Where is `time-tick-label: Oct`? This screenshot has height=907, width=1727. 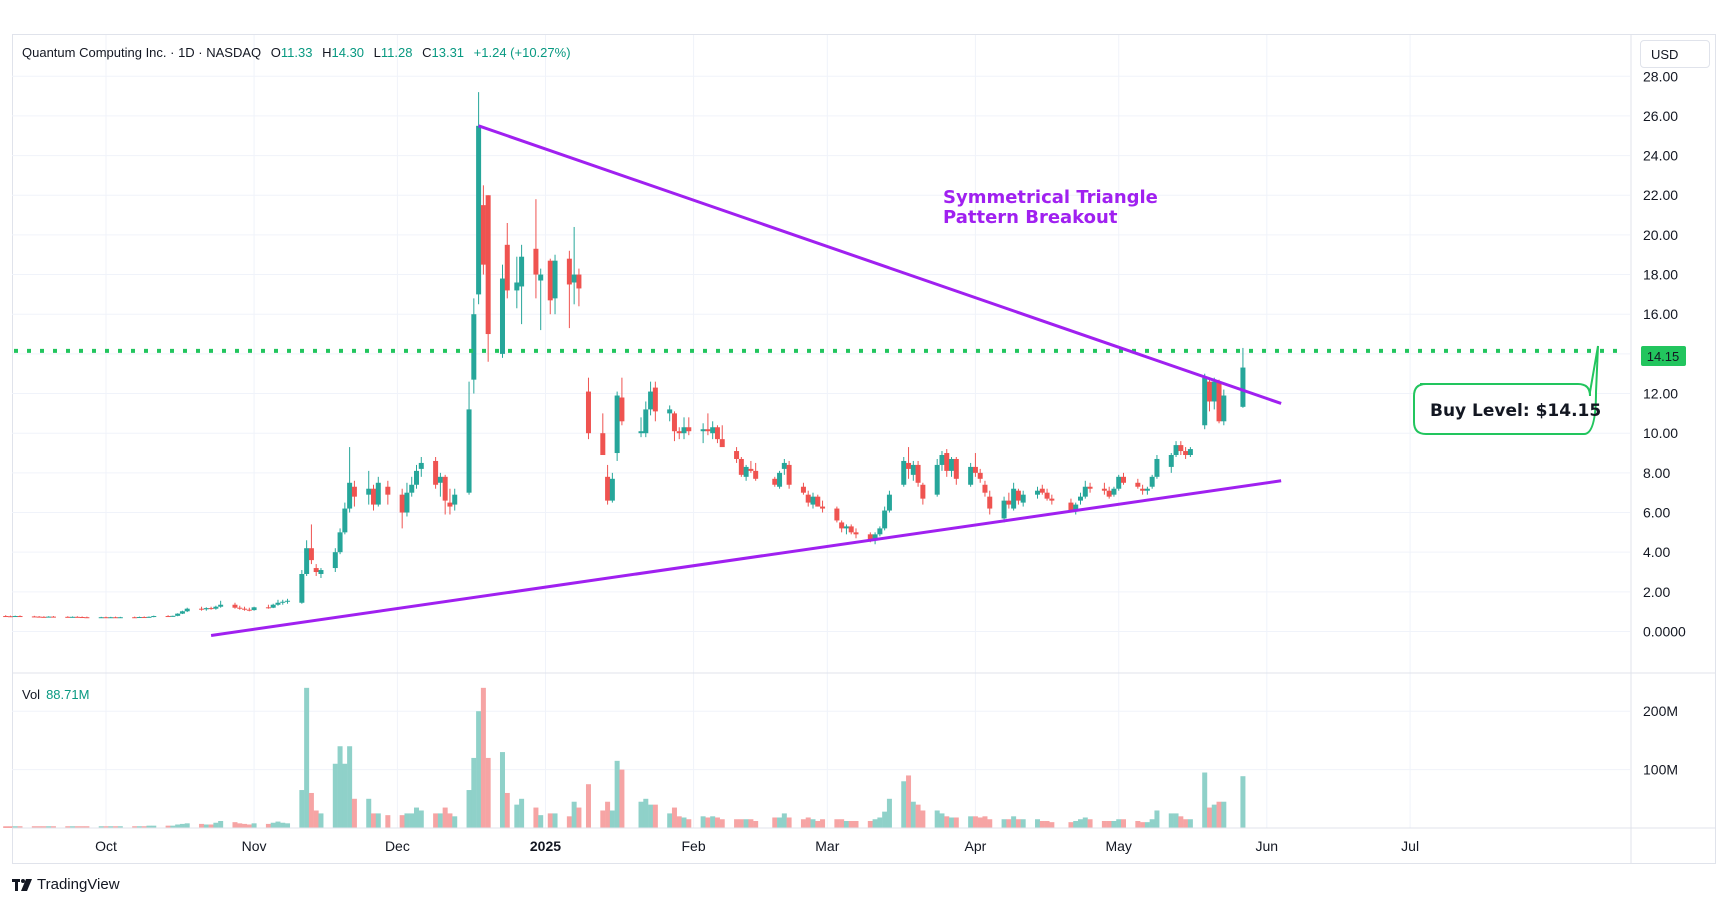
time-tick-label: Oct is located at coordinates (106, 846).